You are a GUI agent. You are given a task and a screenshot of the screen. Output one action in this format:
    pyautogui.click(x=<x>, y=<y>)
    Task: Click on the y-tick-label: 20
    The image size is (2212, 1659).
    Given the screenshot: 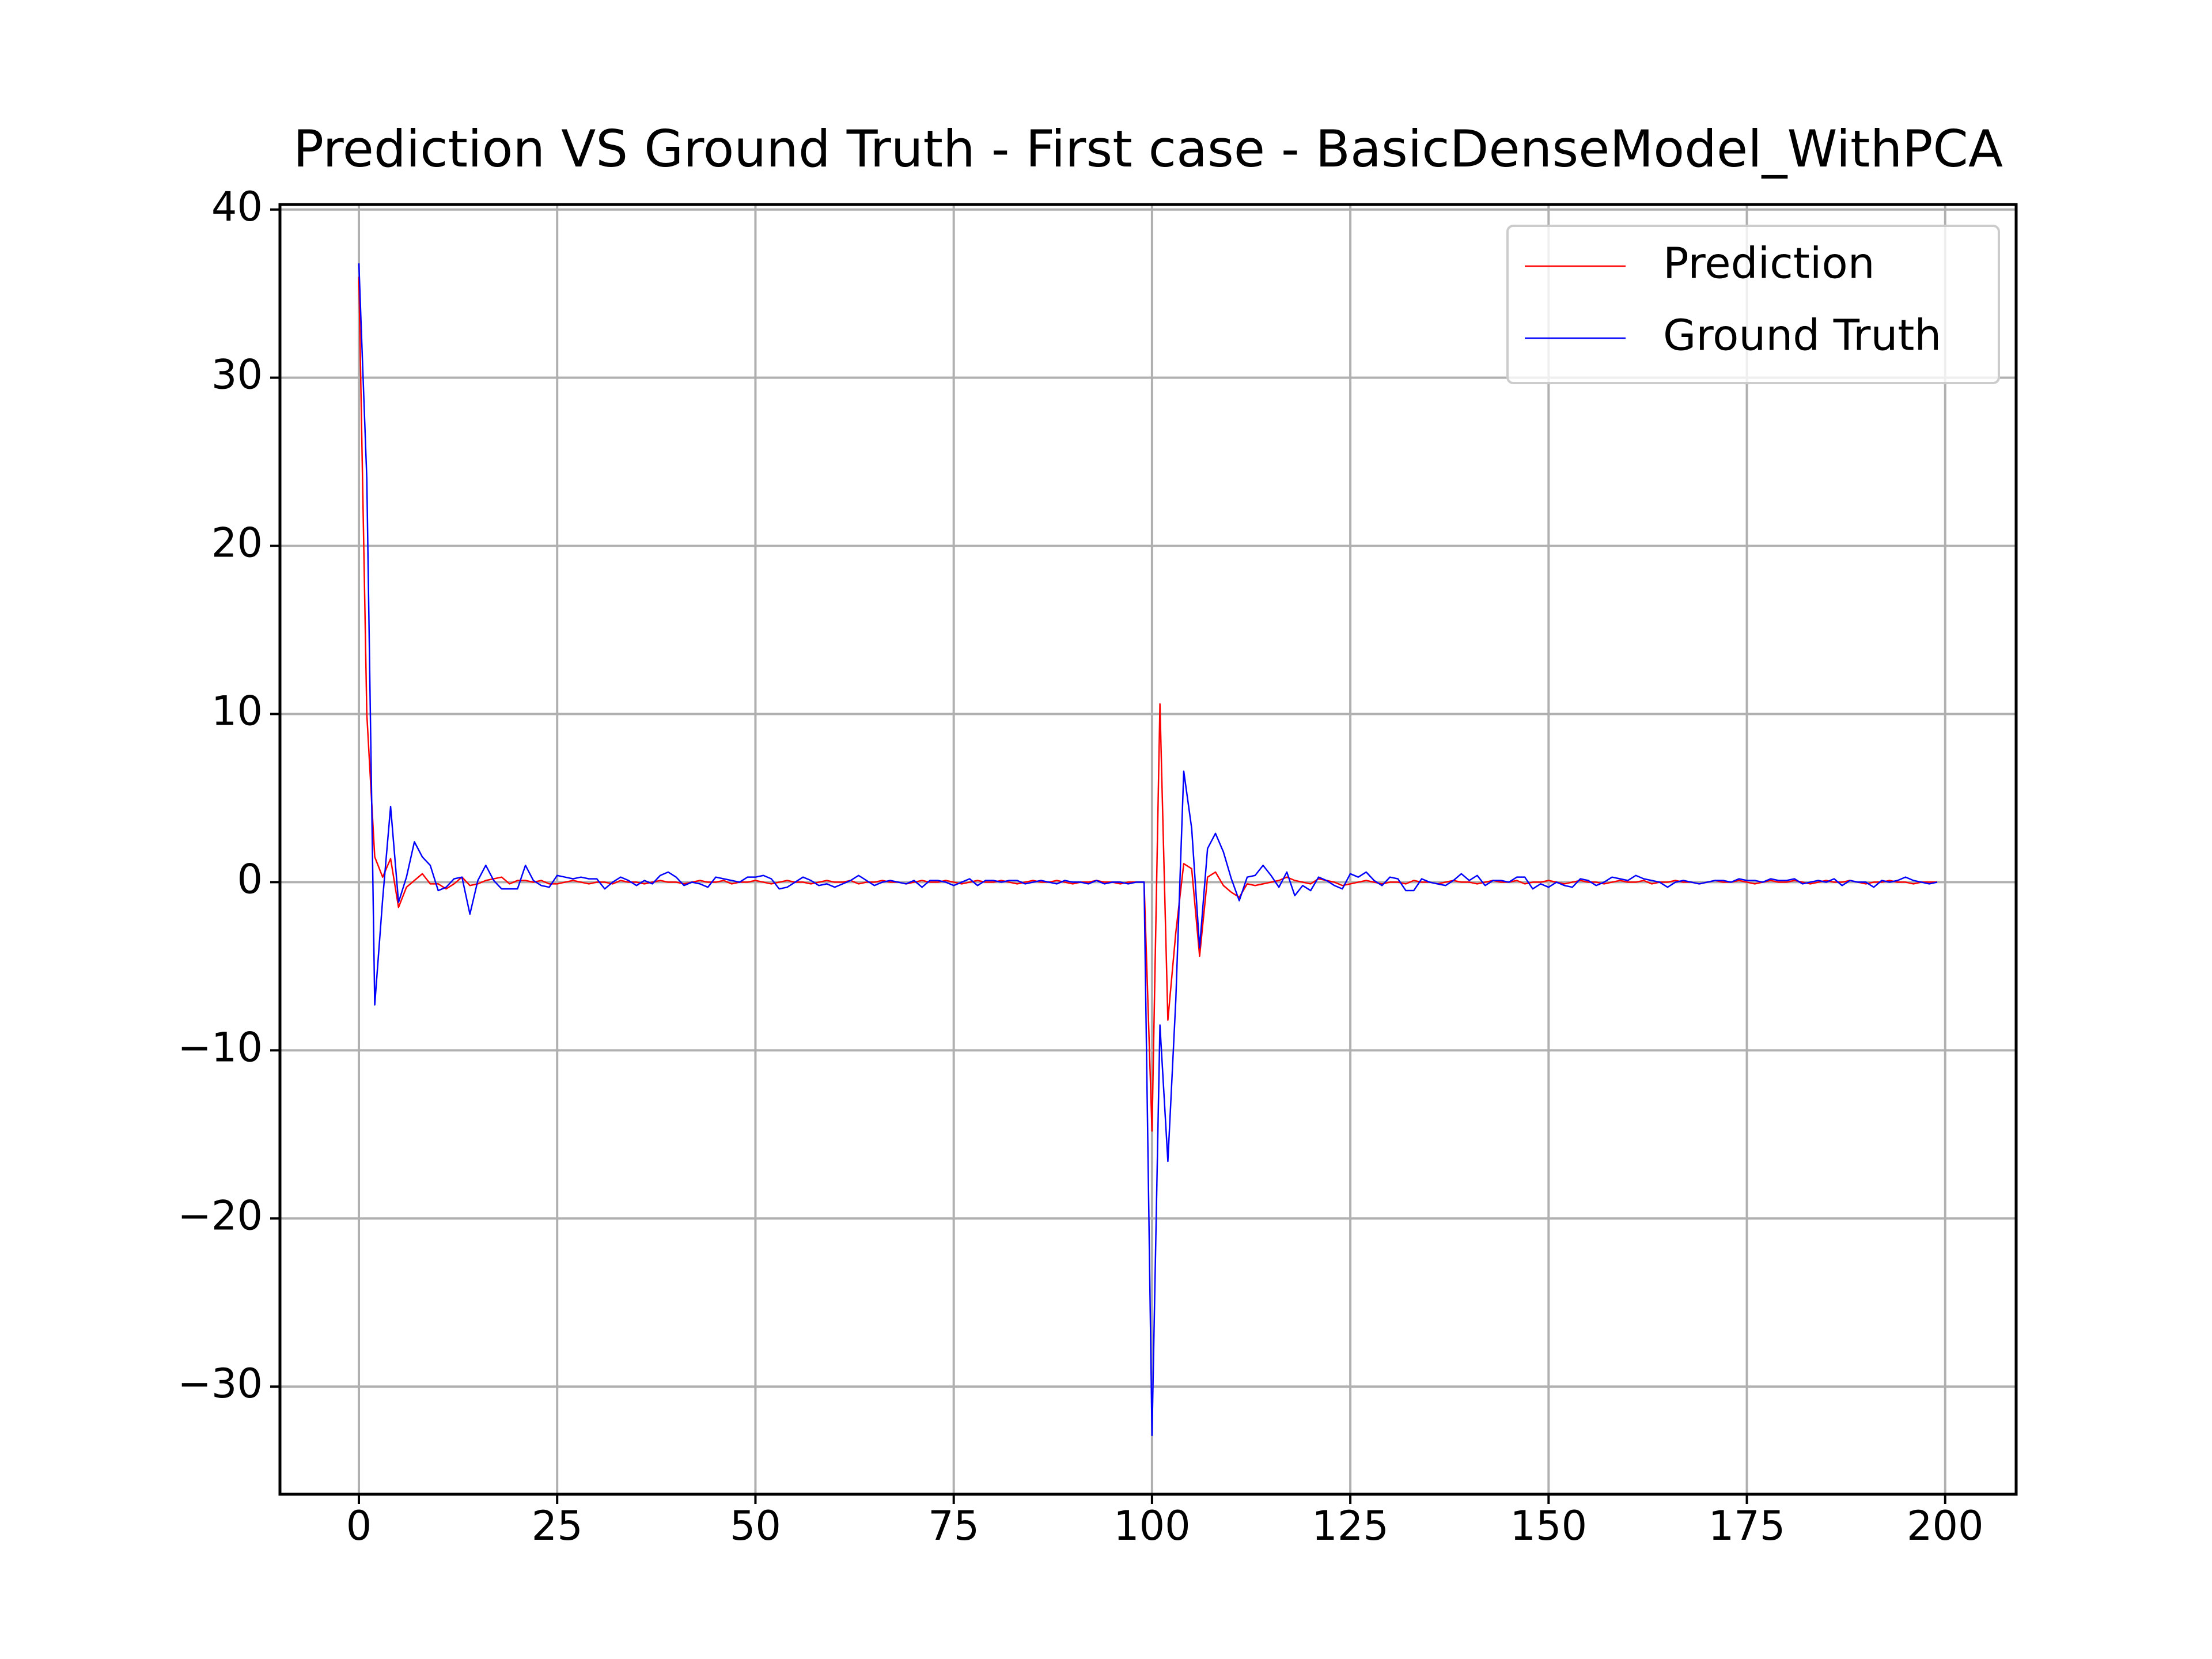 What is the action you would take?
    pyautogui.click(x=237, y=543)
    